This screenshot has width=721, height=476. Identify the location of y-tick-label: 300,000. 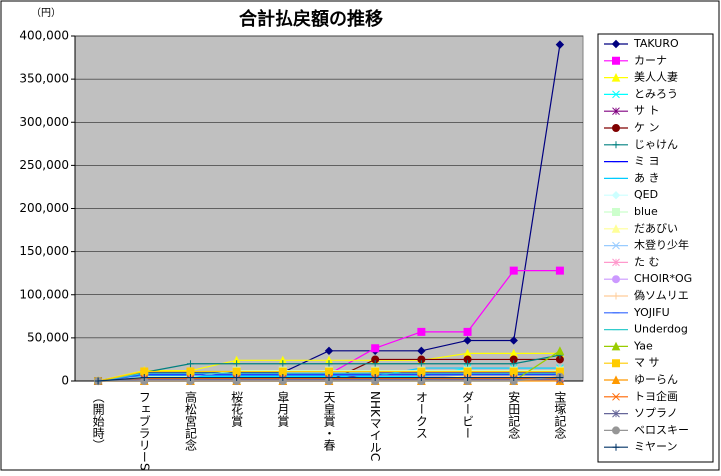
(44, 122).